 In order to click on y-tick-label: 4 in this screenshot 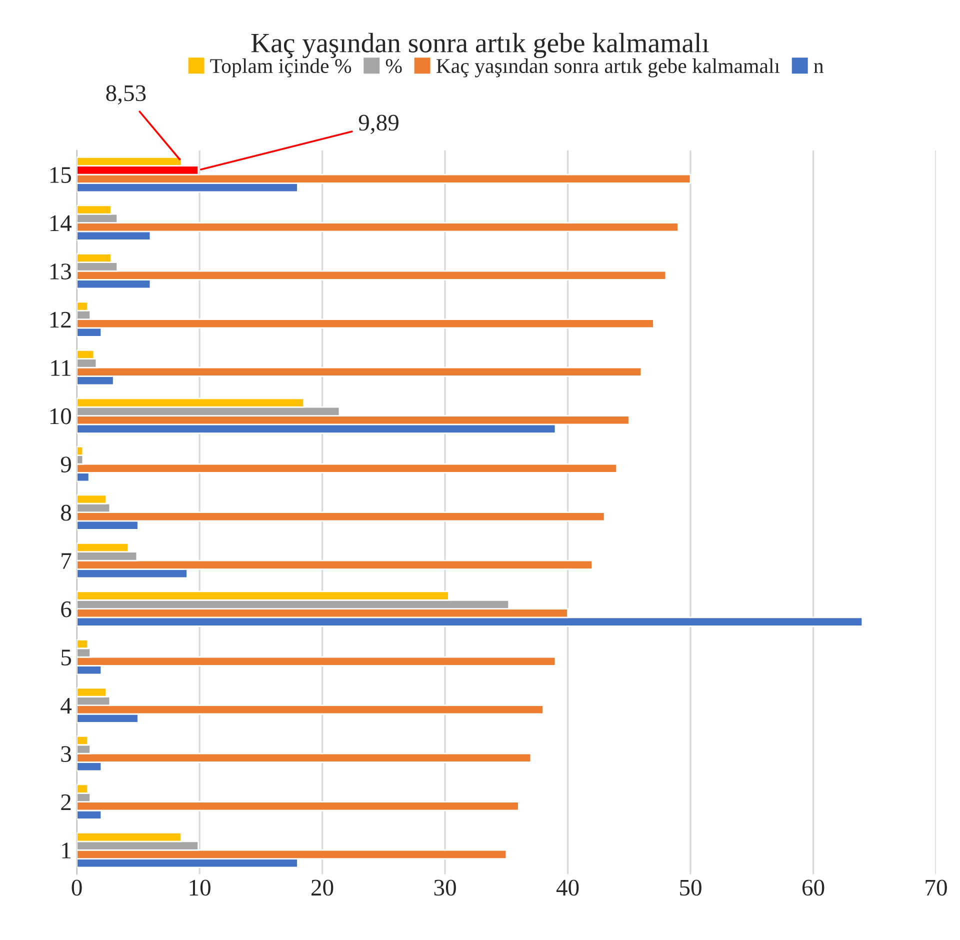, I will do `click(66, 706)`.